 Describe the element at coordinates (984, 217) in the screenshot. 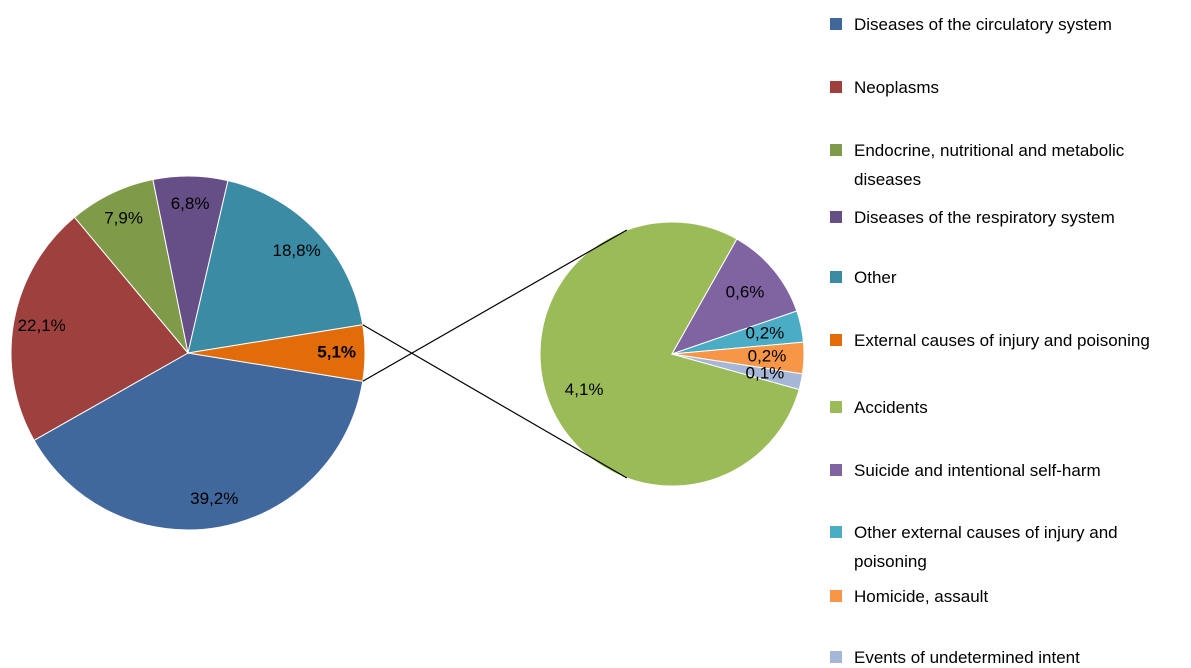

I see `legend-label: Diseases of the respiratory system` at that location.